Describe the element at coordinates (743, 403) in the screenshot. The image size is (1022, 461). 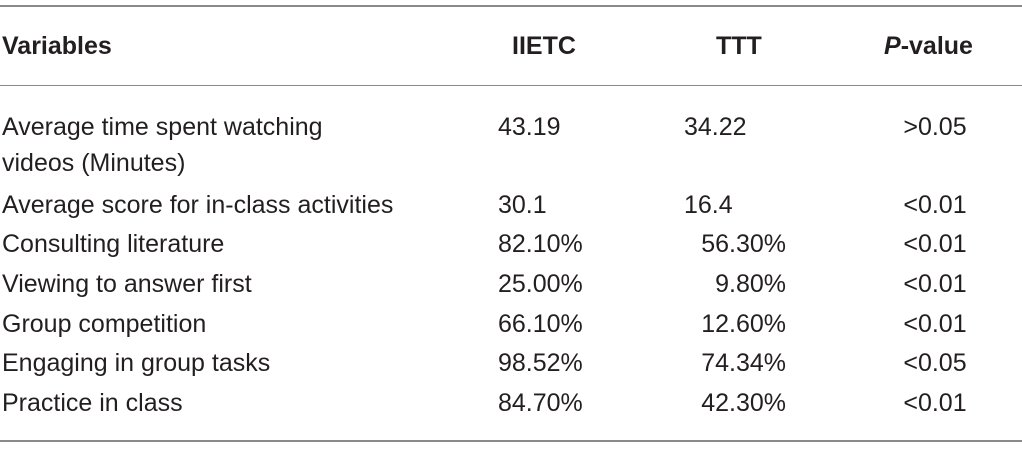
I see `row-ttt: 42.30%` at that location.